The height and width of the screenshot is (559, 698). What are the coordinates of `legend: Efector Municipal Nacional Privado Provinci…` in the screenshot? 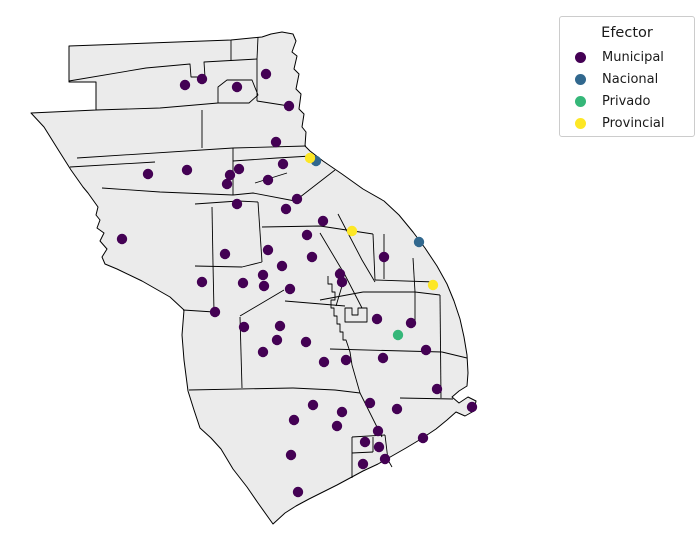 It's located at (627, 76).